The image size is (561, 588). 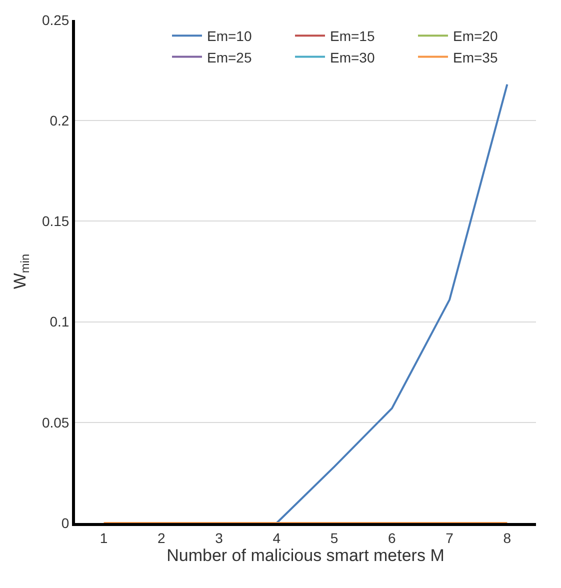 What do you see at coordinates (229, 36) in the screenshot?
I see `legend-label: Em=10` at bounding box center [229, 36].